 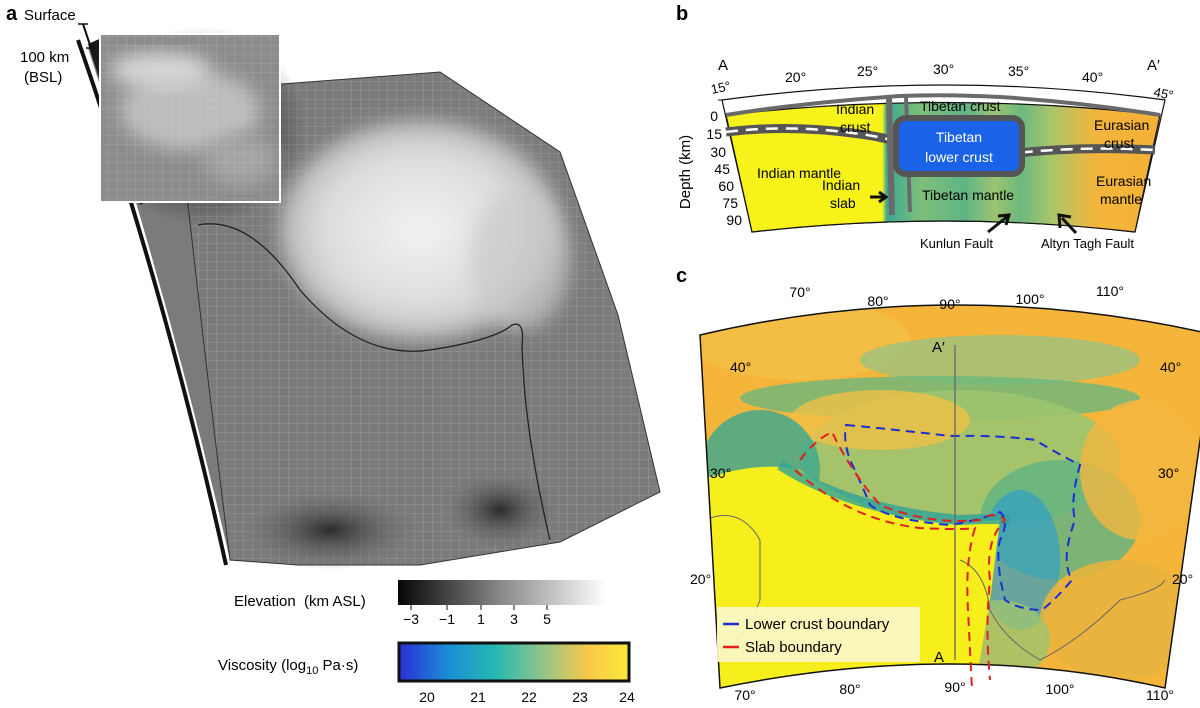 I want to click on panel-b-letter: b, so click(x=682, y=14).